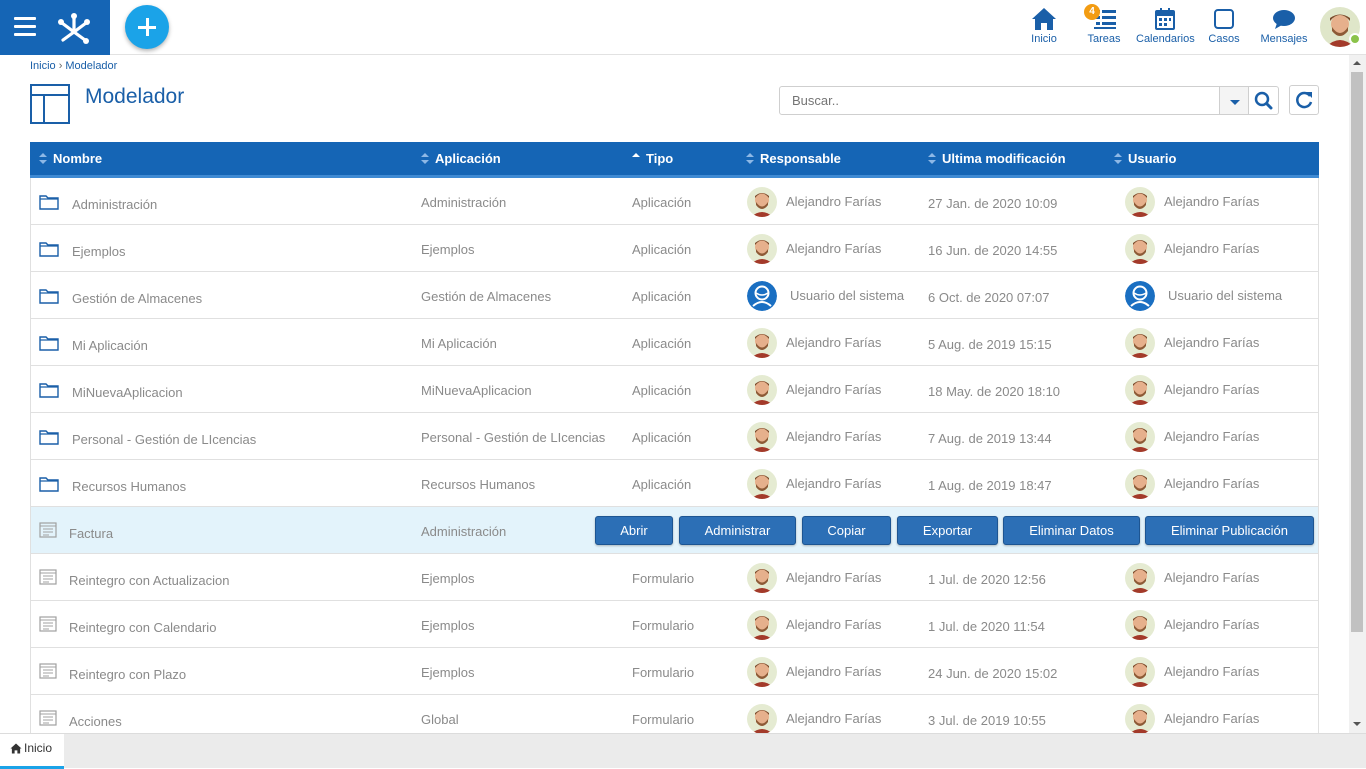 The width and height of the screenshot is (1366, 769). What do you see at coordinates (16, 748) in the screenshot?
I see `home-icon` at bounding box center [16, 748].